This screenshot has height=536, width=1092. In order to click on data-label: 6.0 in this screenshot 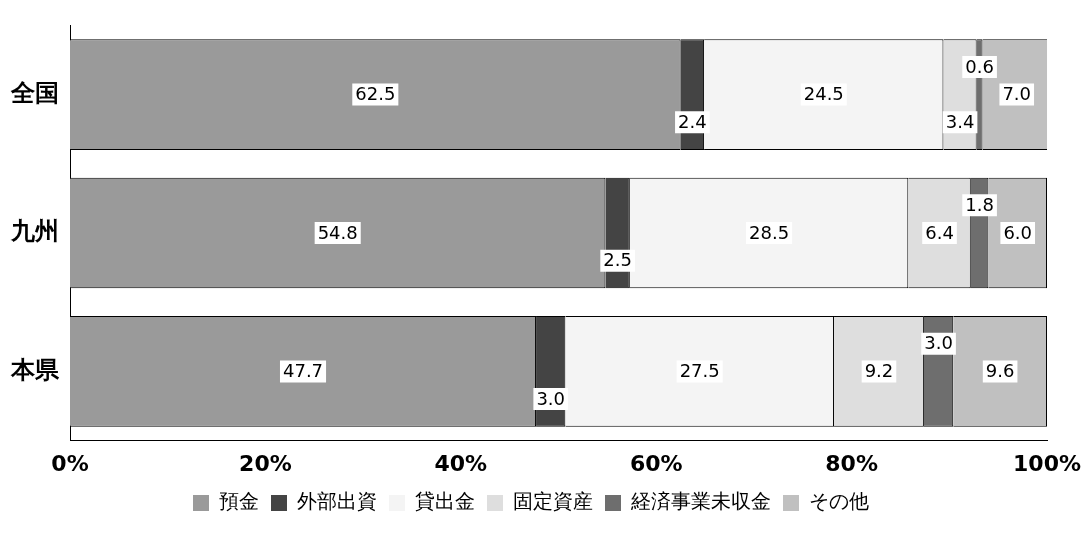, I will do `click(1018, 232)`.